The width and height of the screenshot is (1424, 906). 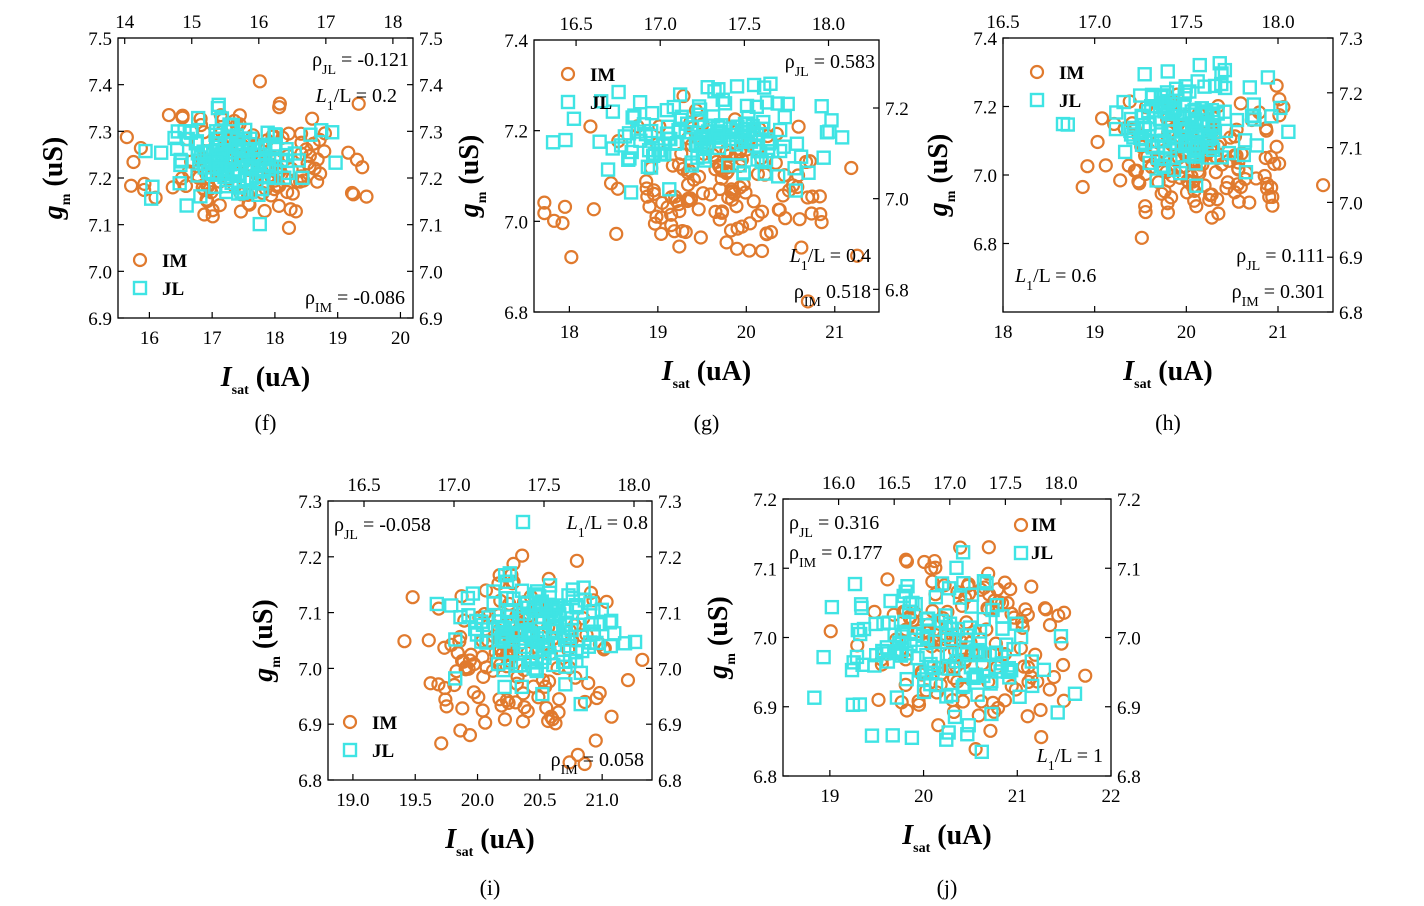 What do you see at coordinates (897, 200) in the screenshot?
I see `y2-tick-label: 7.0` at bounding box center [897, 200].